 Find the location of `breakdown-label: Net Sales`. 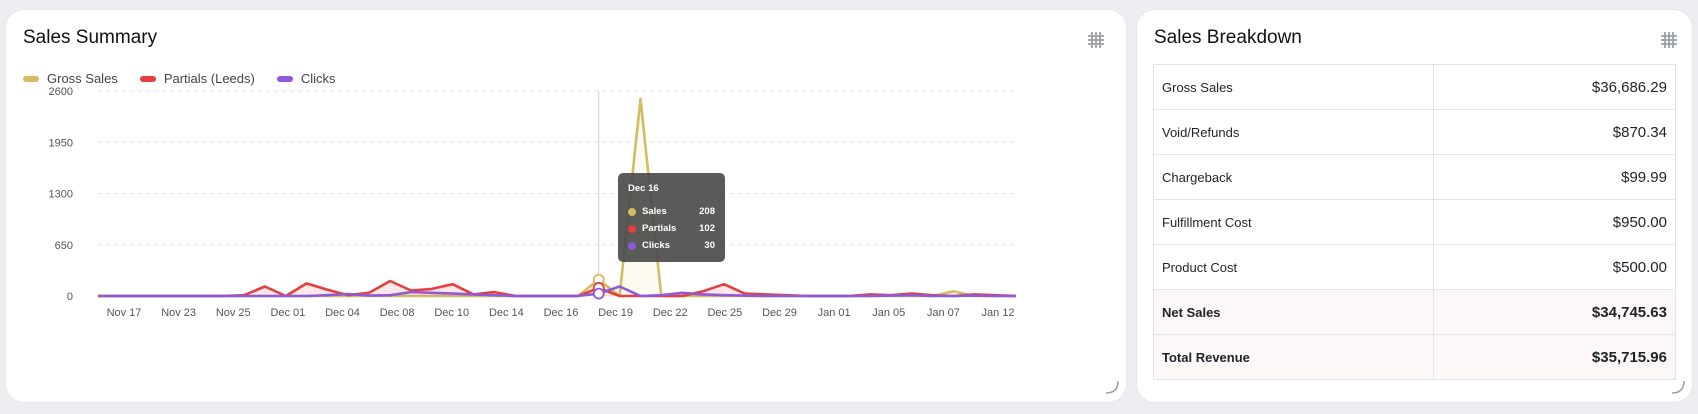

breakdown-label: Net Sales is located at coordinates (1293, 312).